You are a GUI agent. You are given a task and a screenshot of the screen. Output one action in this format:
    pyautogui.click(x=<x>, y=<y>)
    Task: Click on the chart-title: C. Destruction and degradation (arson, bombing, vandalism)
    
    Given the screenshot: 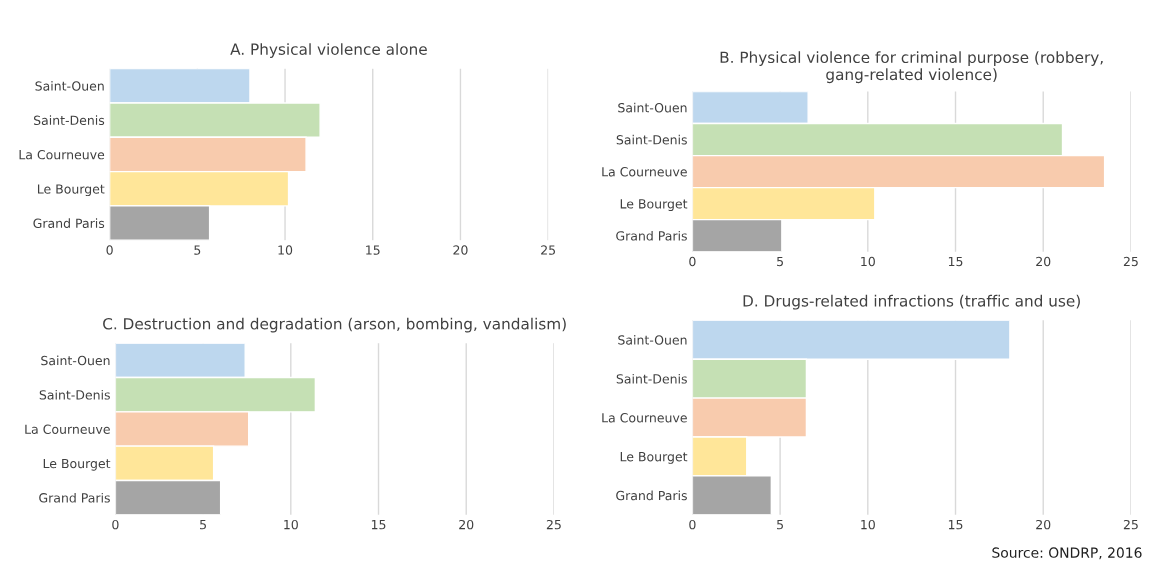 What is the action you would take?
    pyautogui.click(x=334, y=325)
    